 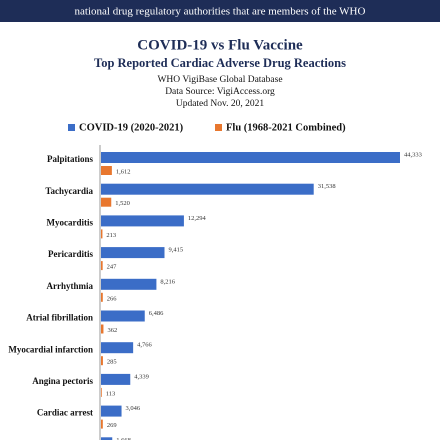 What do you see at coordinates (69, 191) in the screenshot?
I see `category-label: Tachycardia` at bounding box center [69, 191].